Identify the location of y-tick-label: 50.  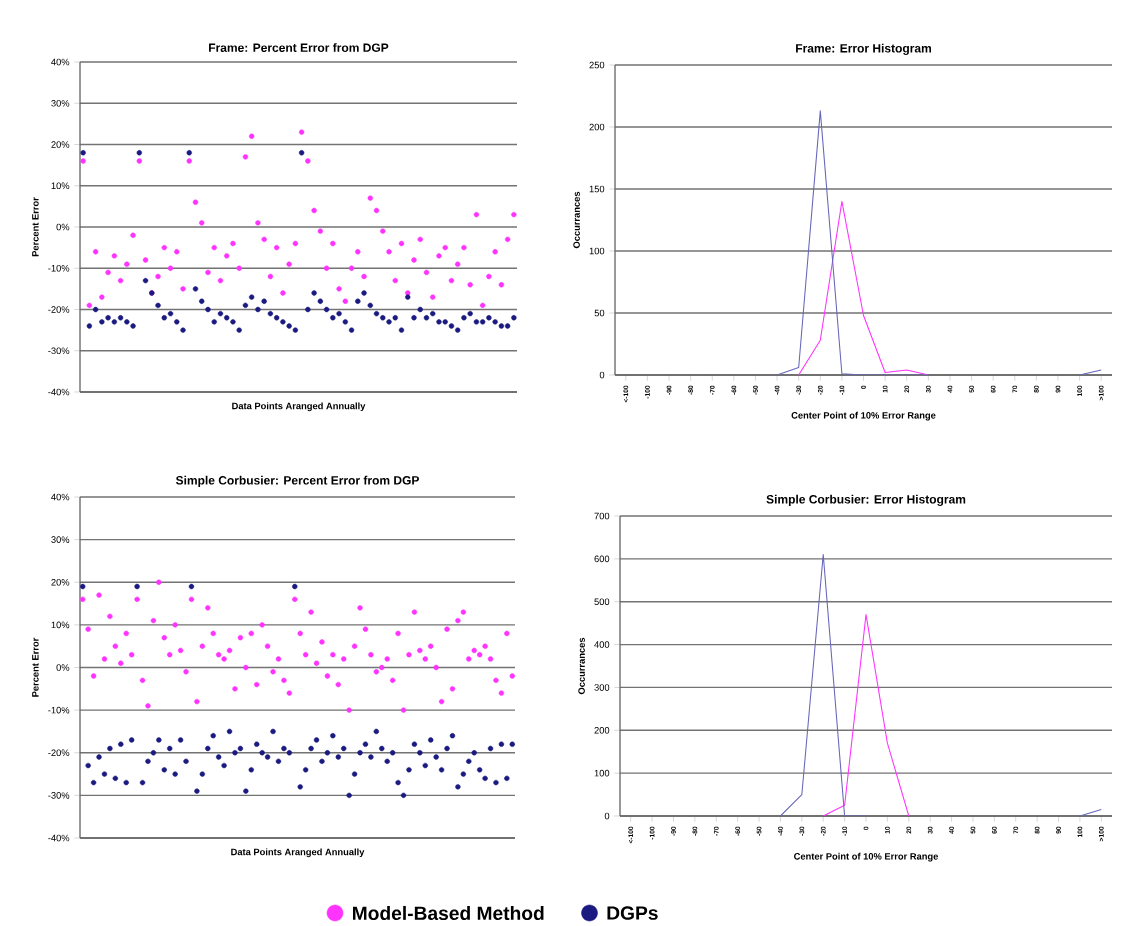
(599, 313).